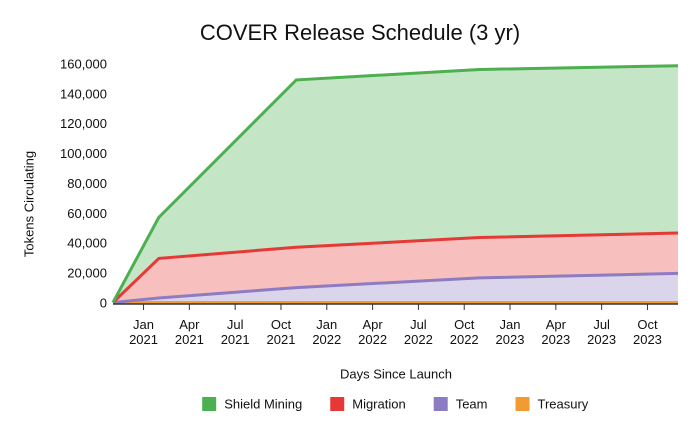 Image resolution: width=700 pixels, height=432 pixels. What do you see at coordinates (83, 93) in the screenshot?
I see `y-tick-label: 140,000` at bounding box center [83, 93].